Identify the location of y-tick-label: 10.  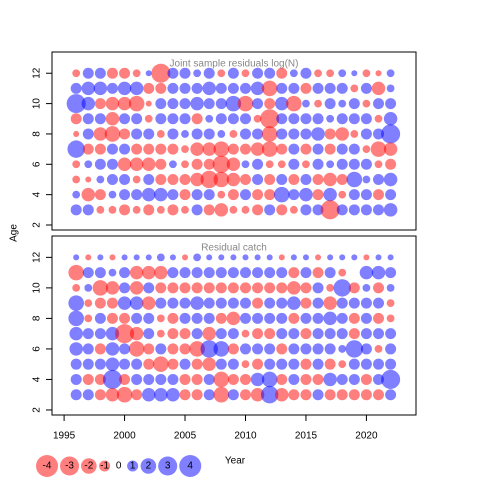
(37, 288).